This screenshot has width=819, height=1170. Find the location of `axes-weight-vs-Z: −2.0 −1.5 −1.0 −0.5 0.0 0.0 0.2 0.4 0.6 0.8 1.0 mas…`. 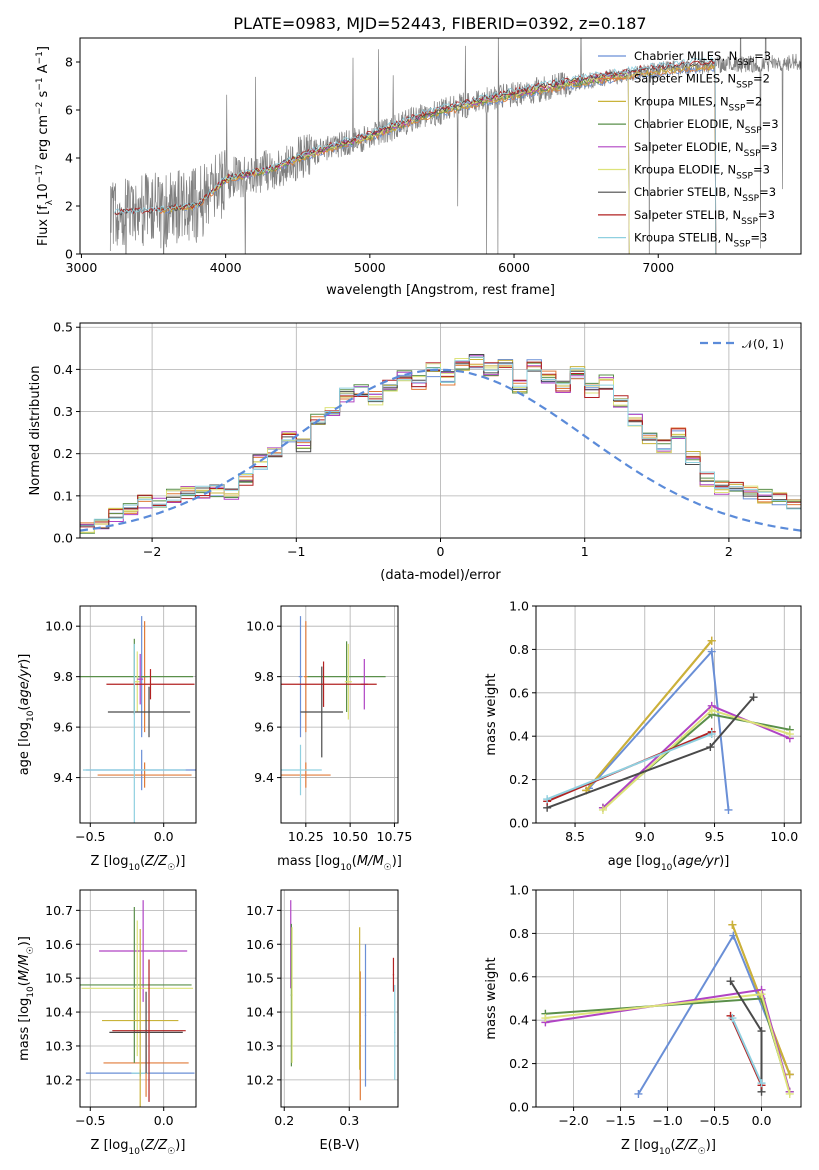

axes-weight-vs-Z: −2.0 −1.5 −1.0 −0.5 0.0 0.0 0.2 0.4 0.6 0.8 1.0 mas… is located at coordinates (643, 1020).